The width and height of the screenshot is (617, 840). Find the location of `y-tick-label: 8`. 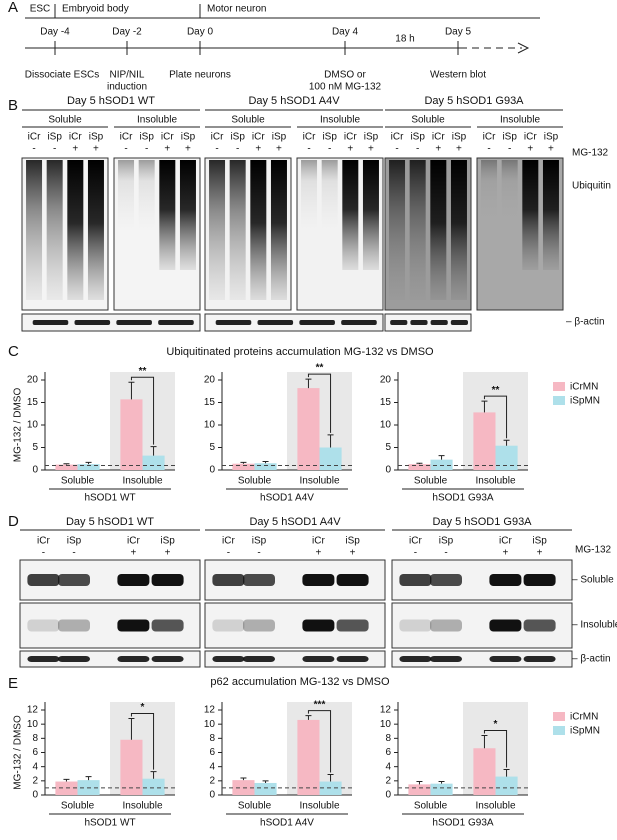

y-tick-label: 8 is located at coordinates (388, 738).